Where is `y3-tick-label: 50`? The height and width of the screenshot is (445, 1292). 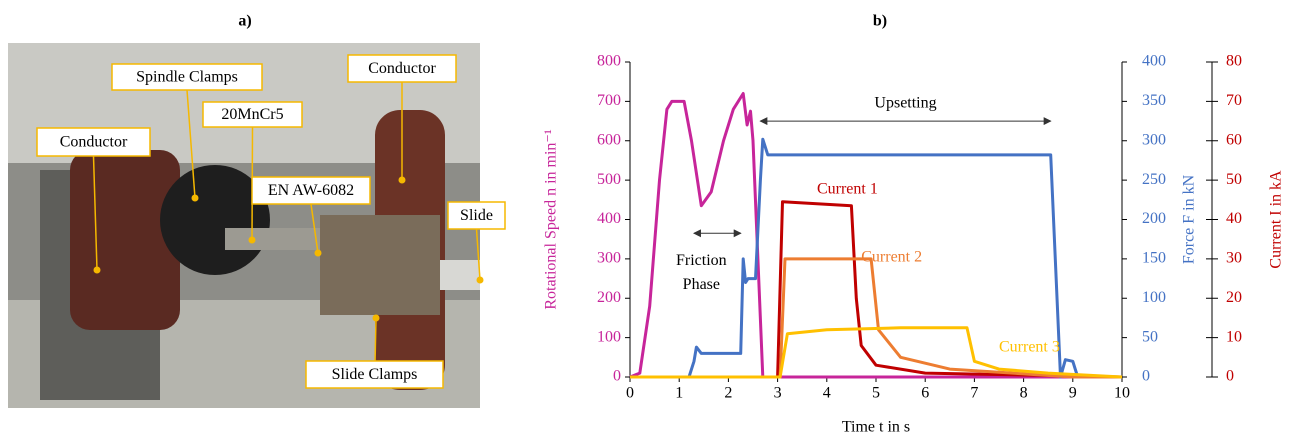
y3-tick-label: 50 is located at coordinates (1234, 179).